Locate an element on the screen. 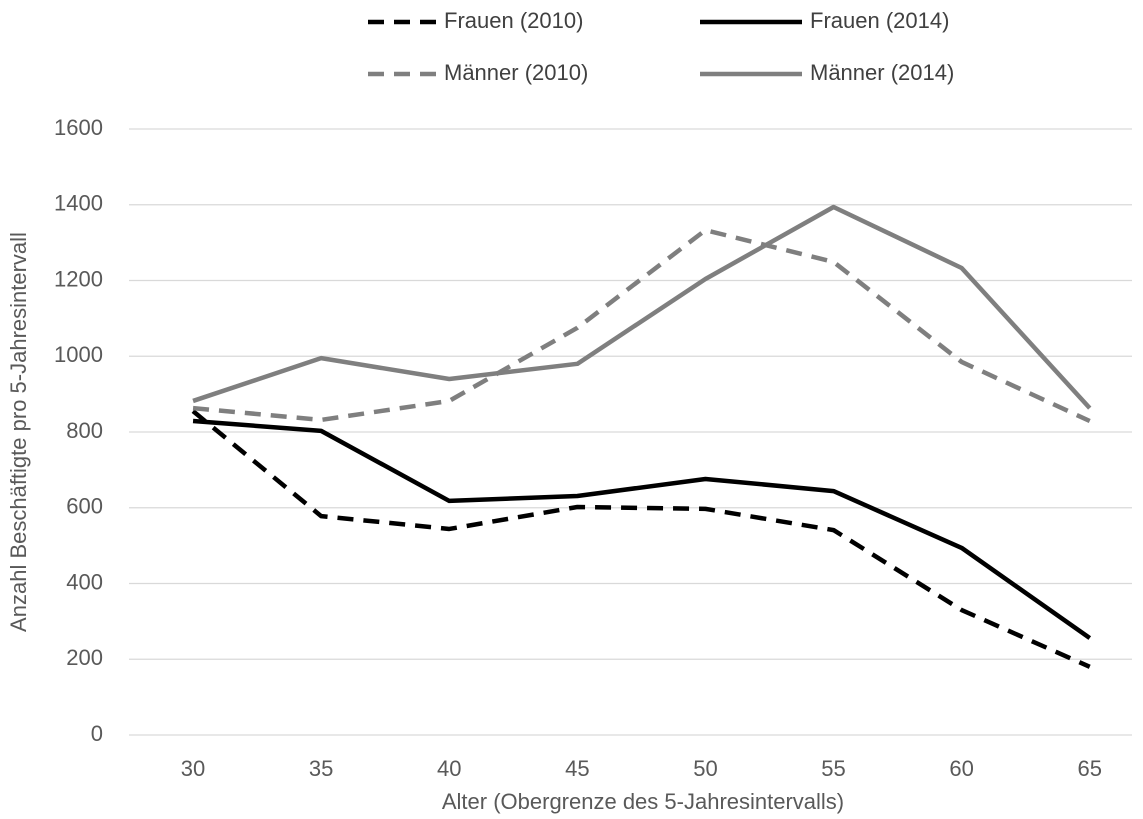 This screenshot has height=819, width=1143. x-tick-label: 50 is located at coordinates (705, 768).